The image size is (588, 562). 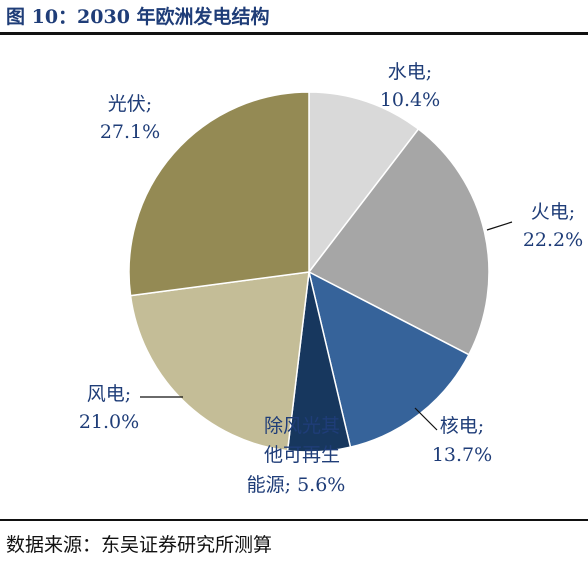 What do you see at coordinates (139, 545) in the screenshot?
I see `source-note: 数据来源：东吴证券研究所测算` at bounding box center [139, 545].